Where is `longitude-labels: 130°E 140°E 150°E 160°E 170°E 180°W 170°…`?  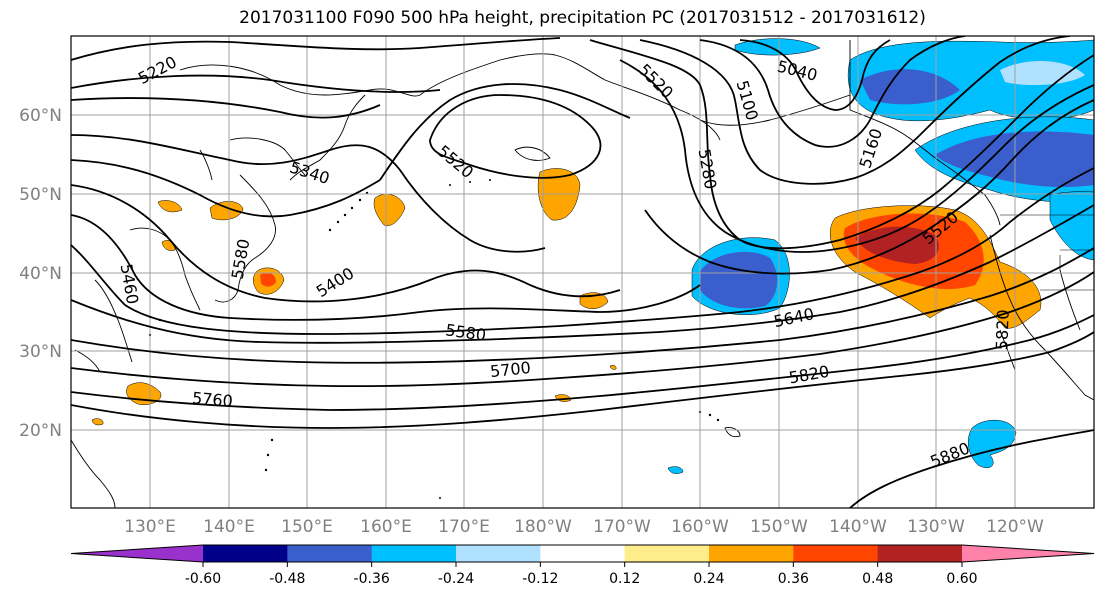
longitude-labels: 130°E 140°E 150°E 160°E 170°E 180°W 170°… is located at coordinates (584, 527).